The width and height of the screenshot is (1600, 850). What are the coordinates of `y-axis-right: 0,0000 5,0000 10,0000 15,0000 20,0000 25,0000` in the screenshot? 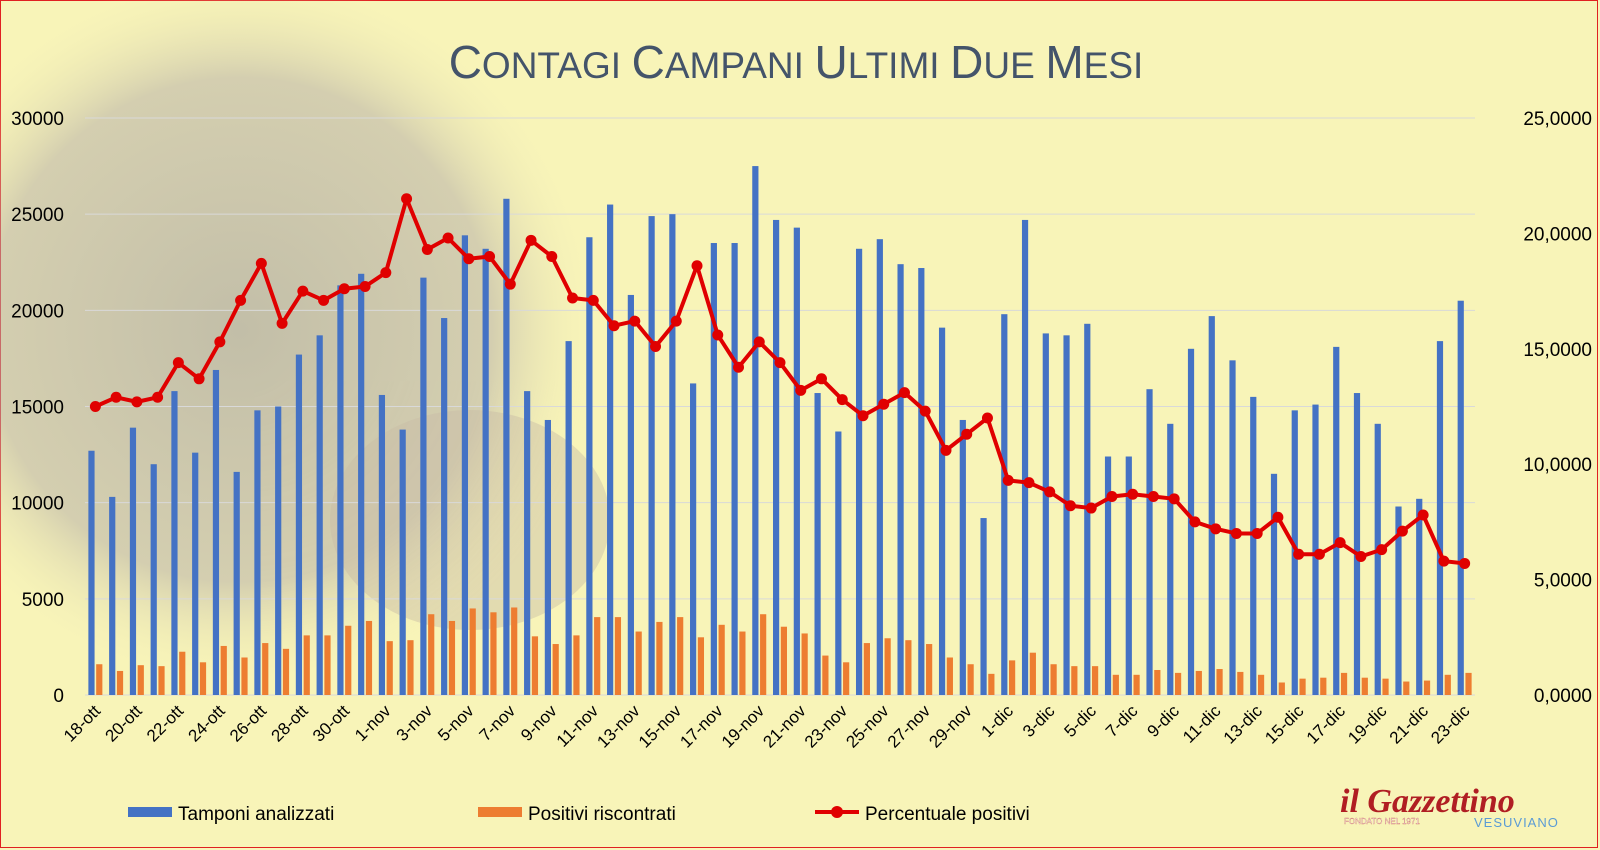 It's located at (1557, 408).